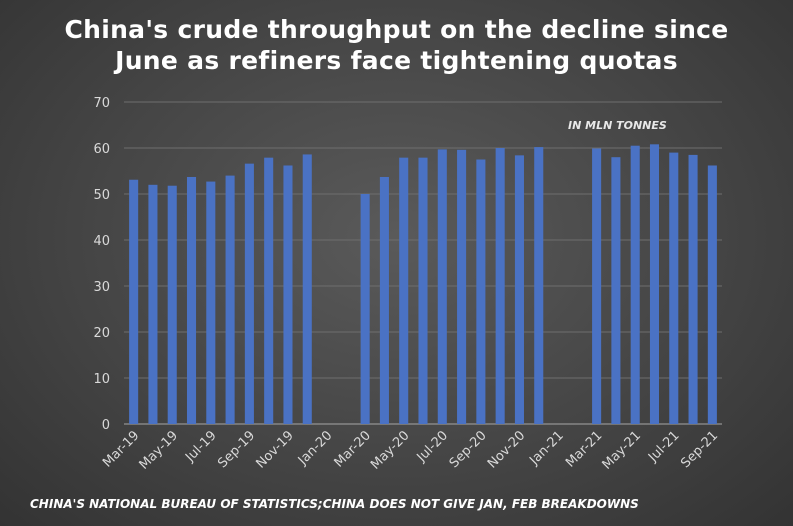 The image size is (793, 526). Describe the element at coordinates (584, 449) in the screenshot. I see `x-tick-label: Mar-21` at that location.